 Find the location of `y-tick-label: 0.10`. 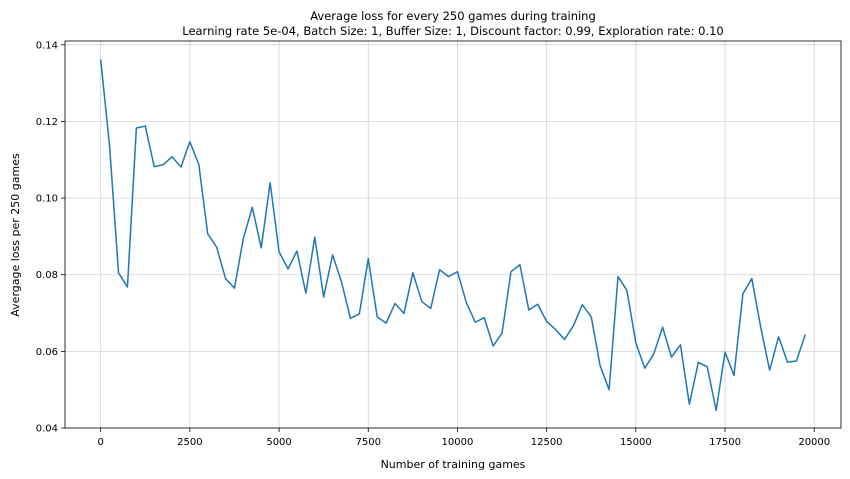

y-tick-label: 0.10 is located at coordinates (47, 199).